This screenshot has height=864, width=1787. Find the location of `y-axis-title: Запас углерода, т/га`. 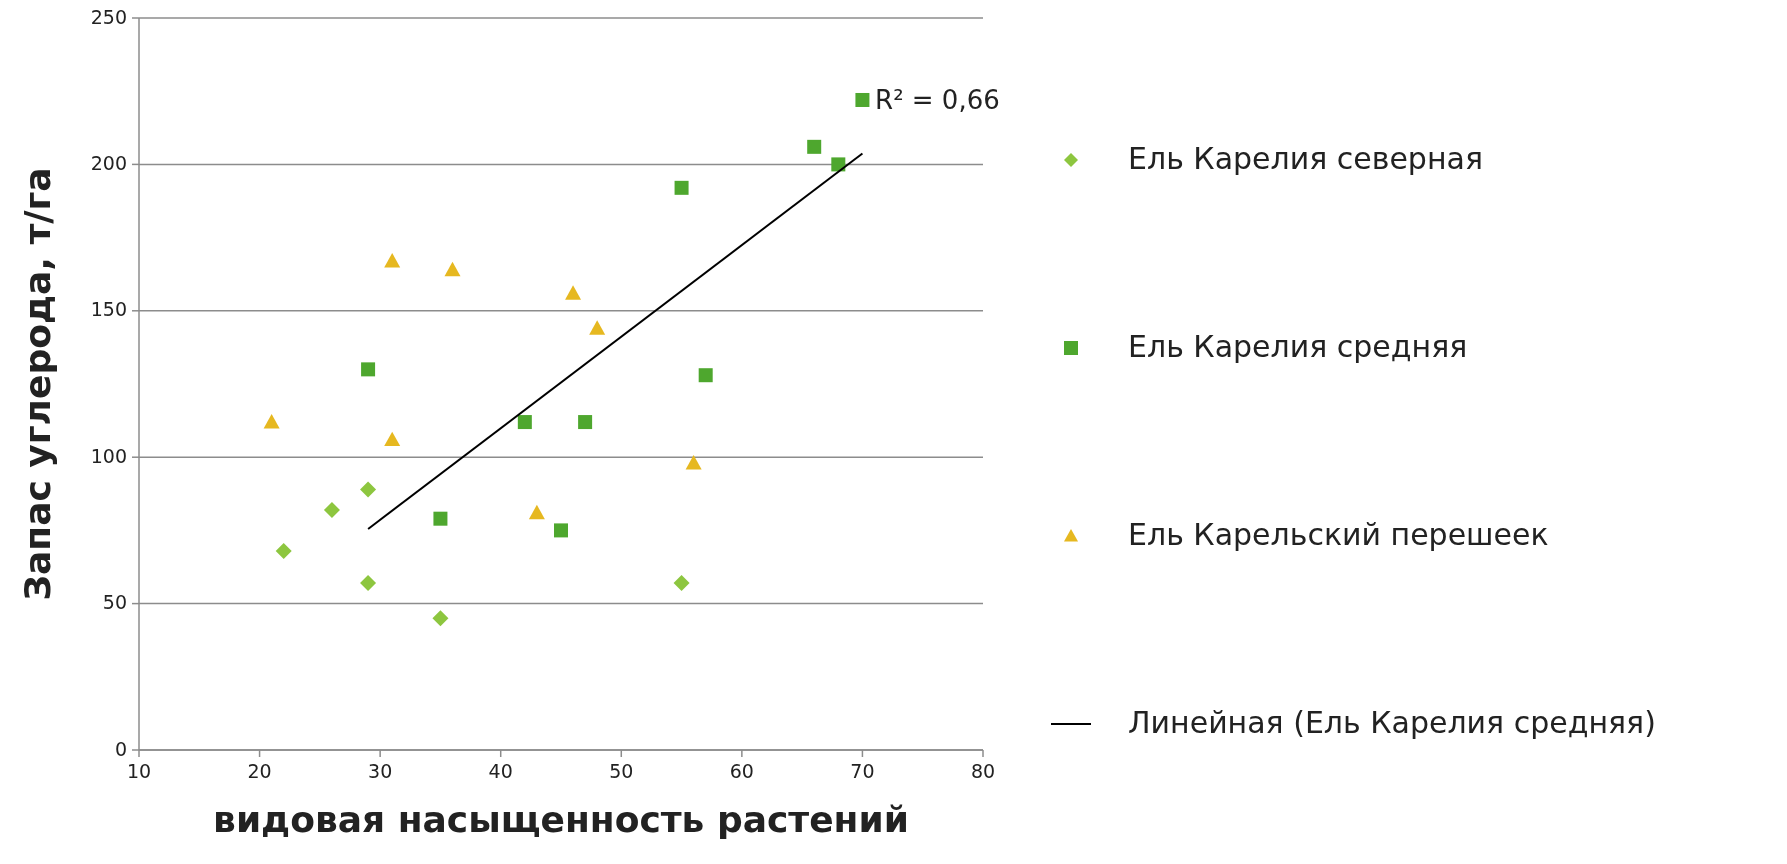

y-axis-title: Запас углерода, т/га is located at coordinates (37, 384).